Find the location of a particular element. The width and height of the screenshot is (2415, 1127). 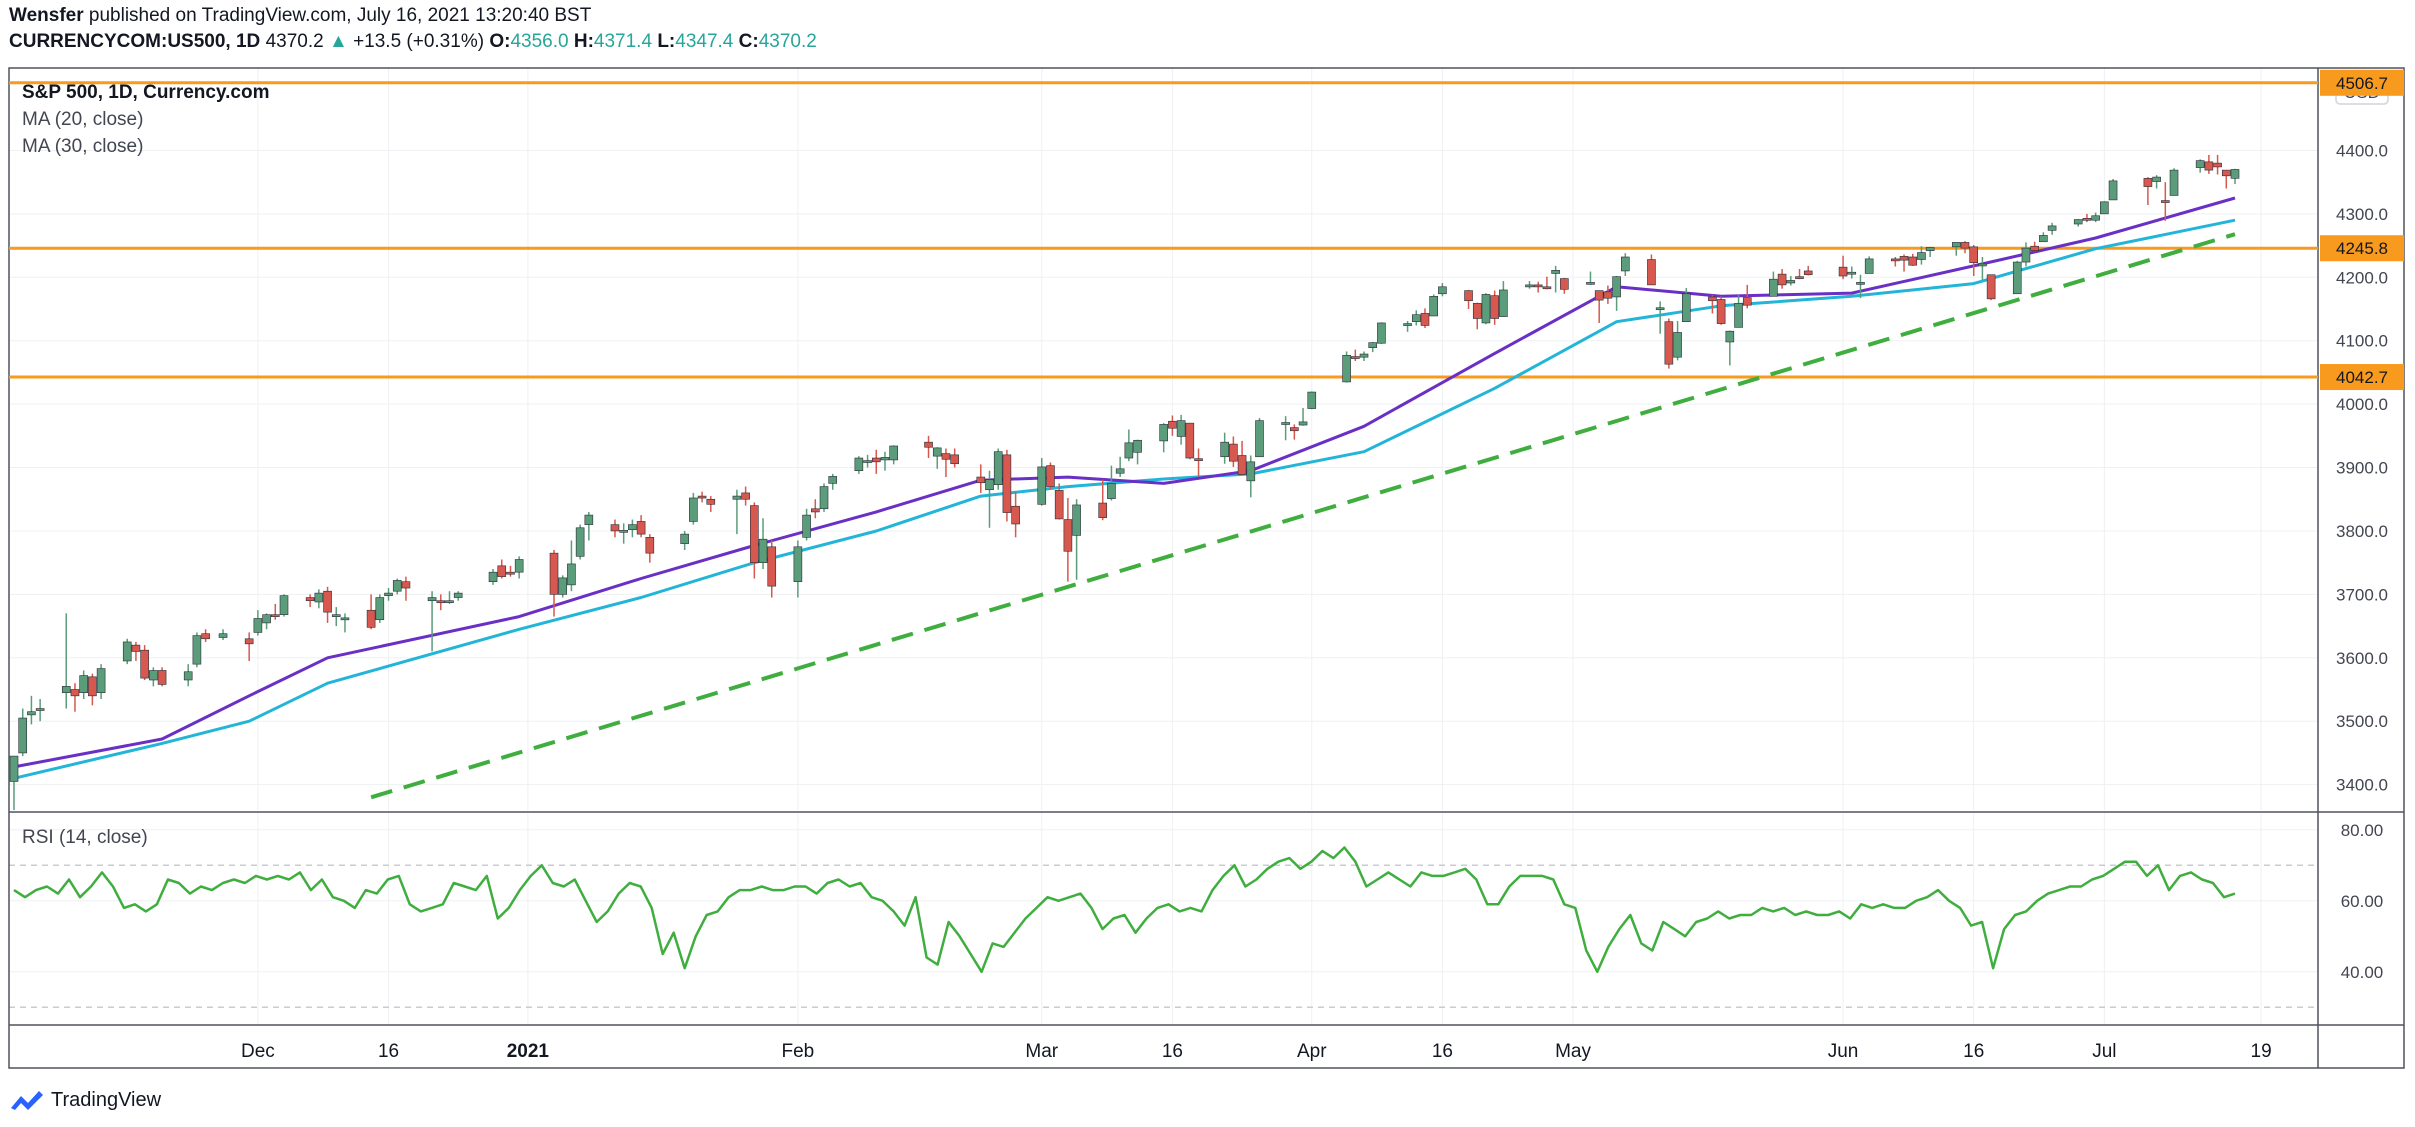

legend-ma30: MA (30, close) is located at coordinates (83, 146).